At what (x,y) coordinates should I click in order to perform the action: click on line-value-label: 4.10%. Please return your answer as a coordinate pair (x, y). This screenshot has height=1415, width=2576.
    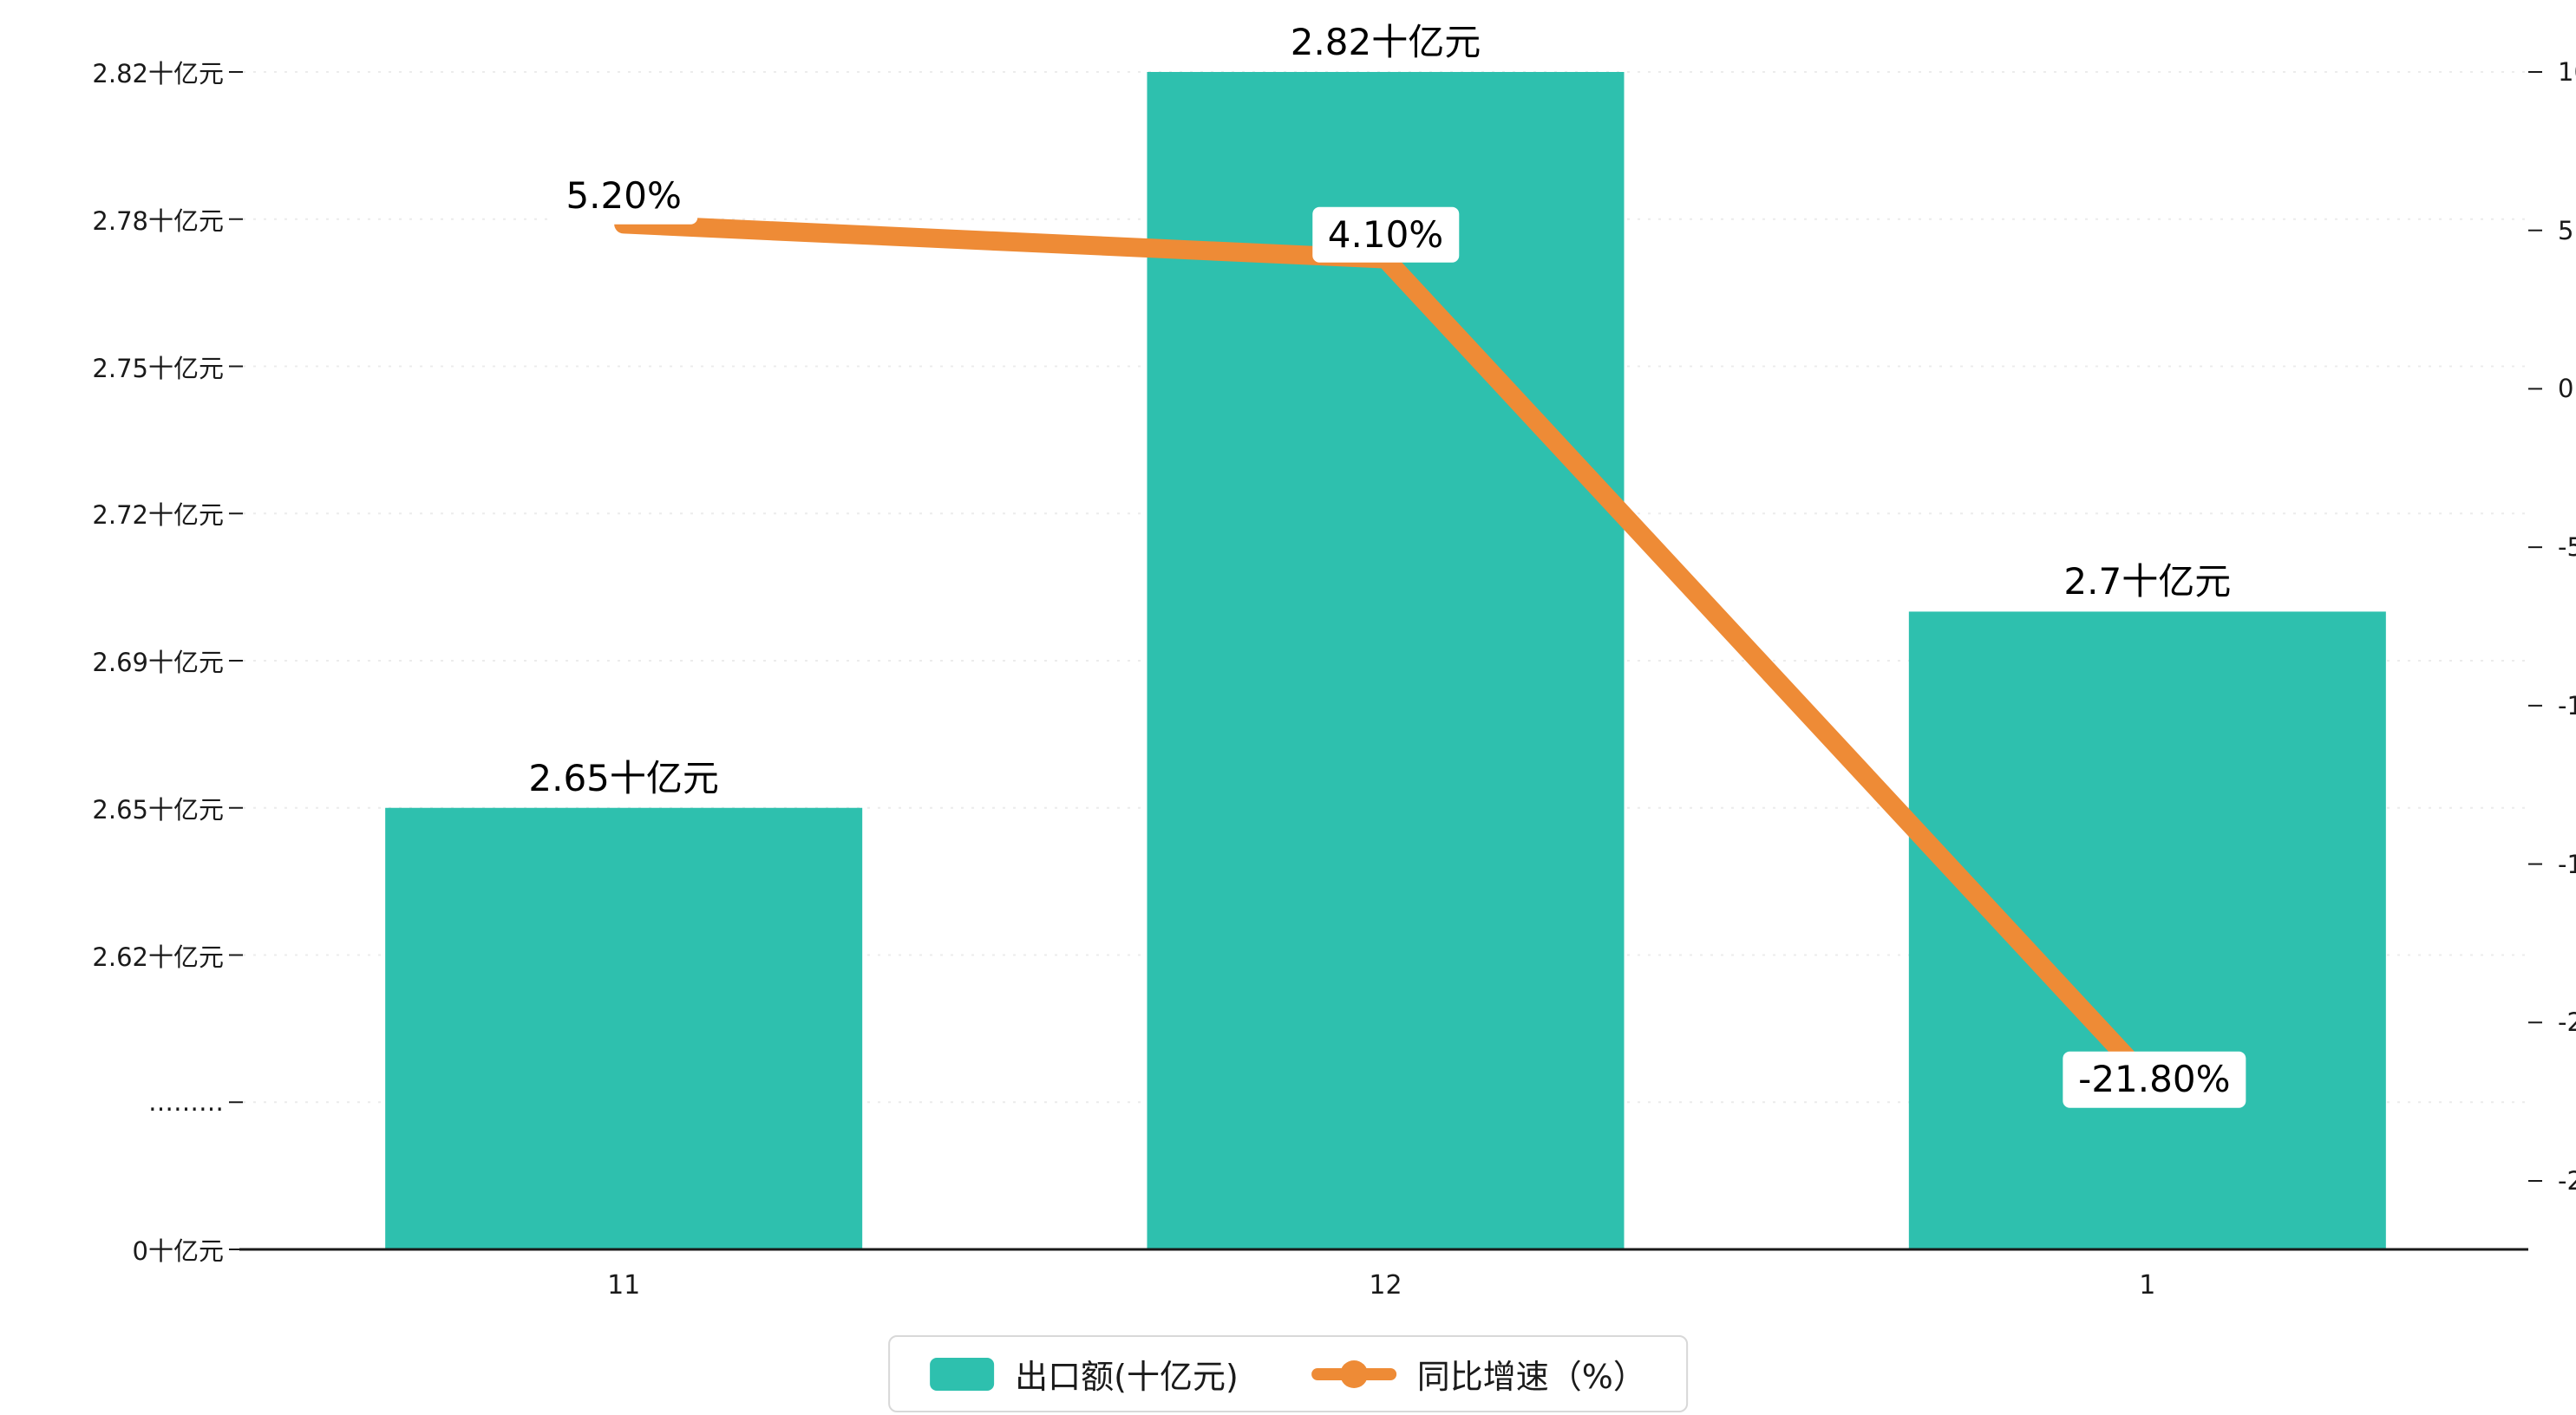
    Looking at the image, I should click on (1385, 234).